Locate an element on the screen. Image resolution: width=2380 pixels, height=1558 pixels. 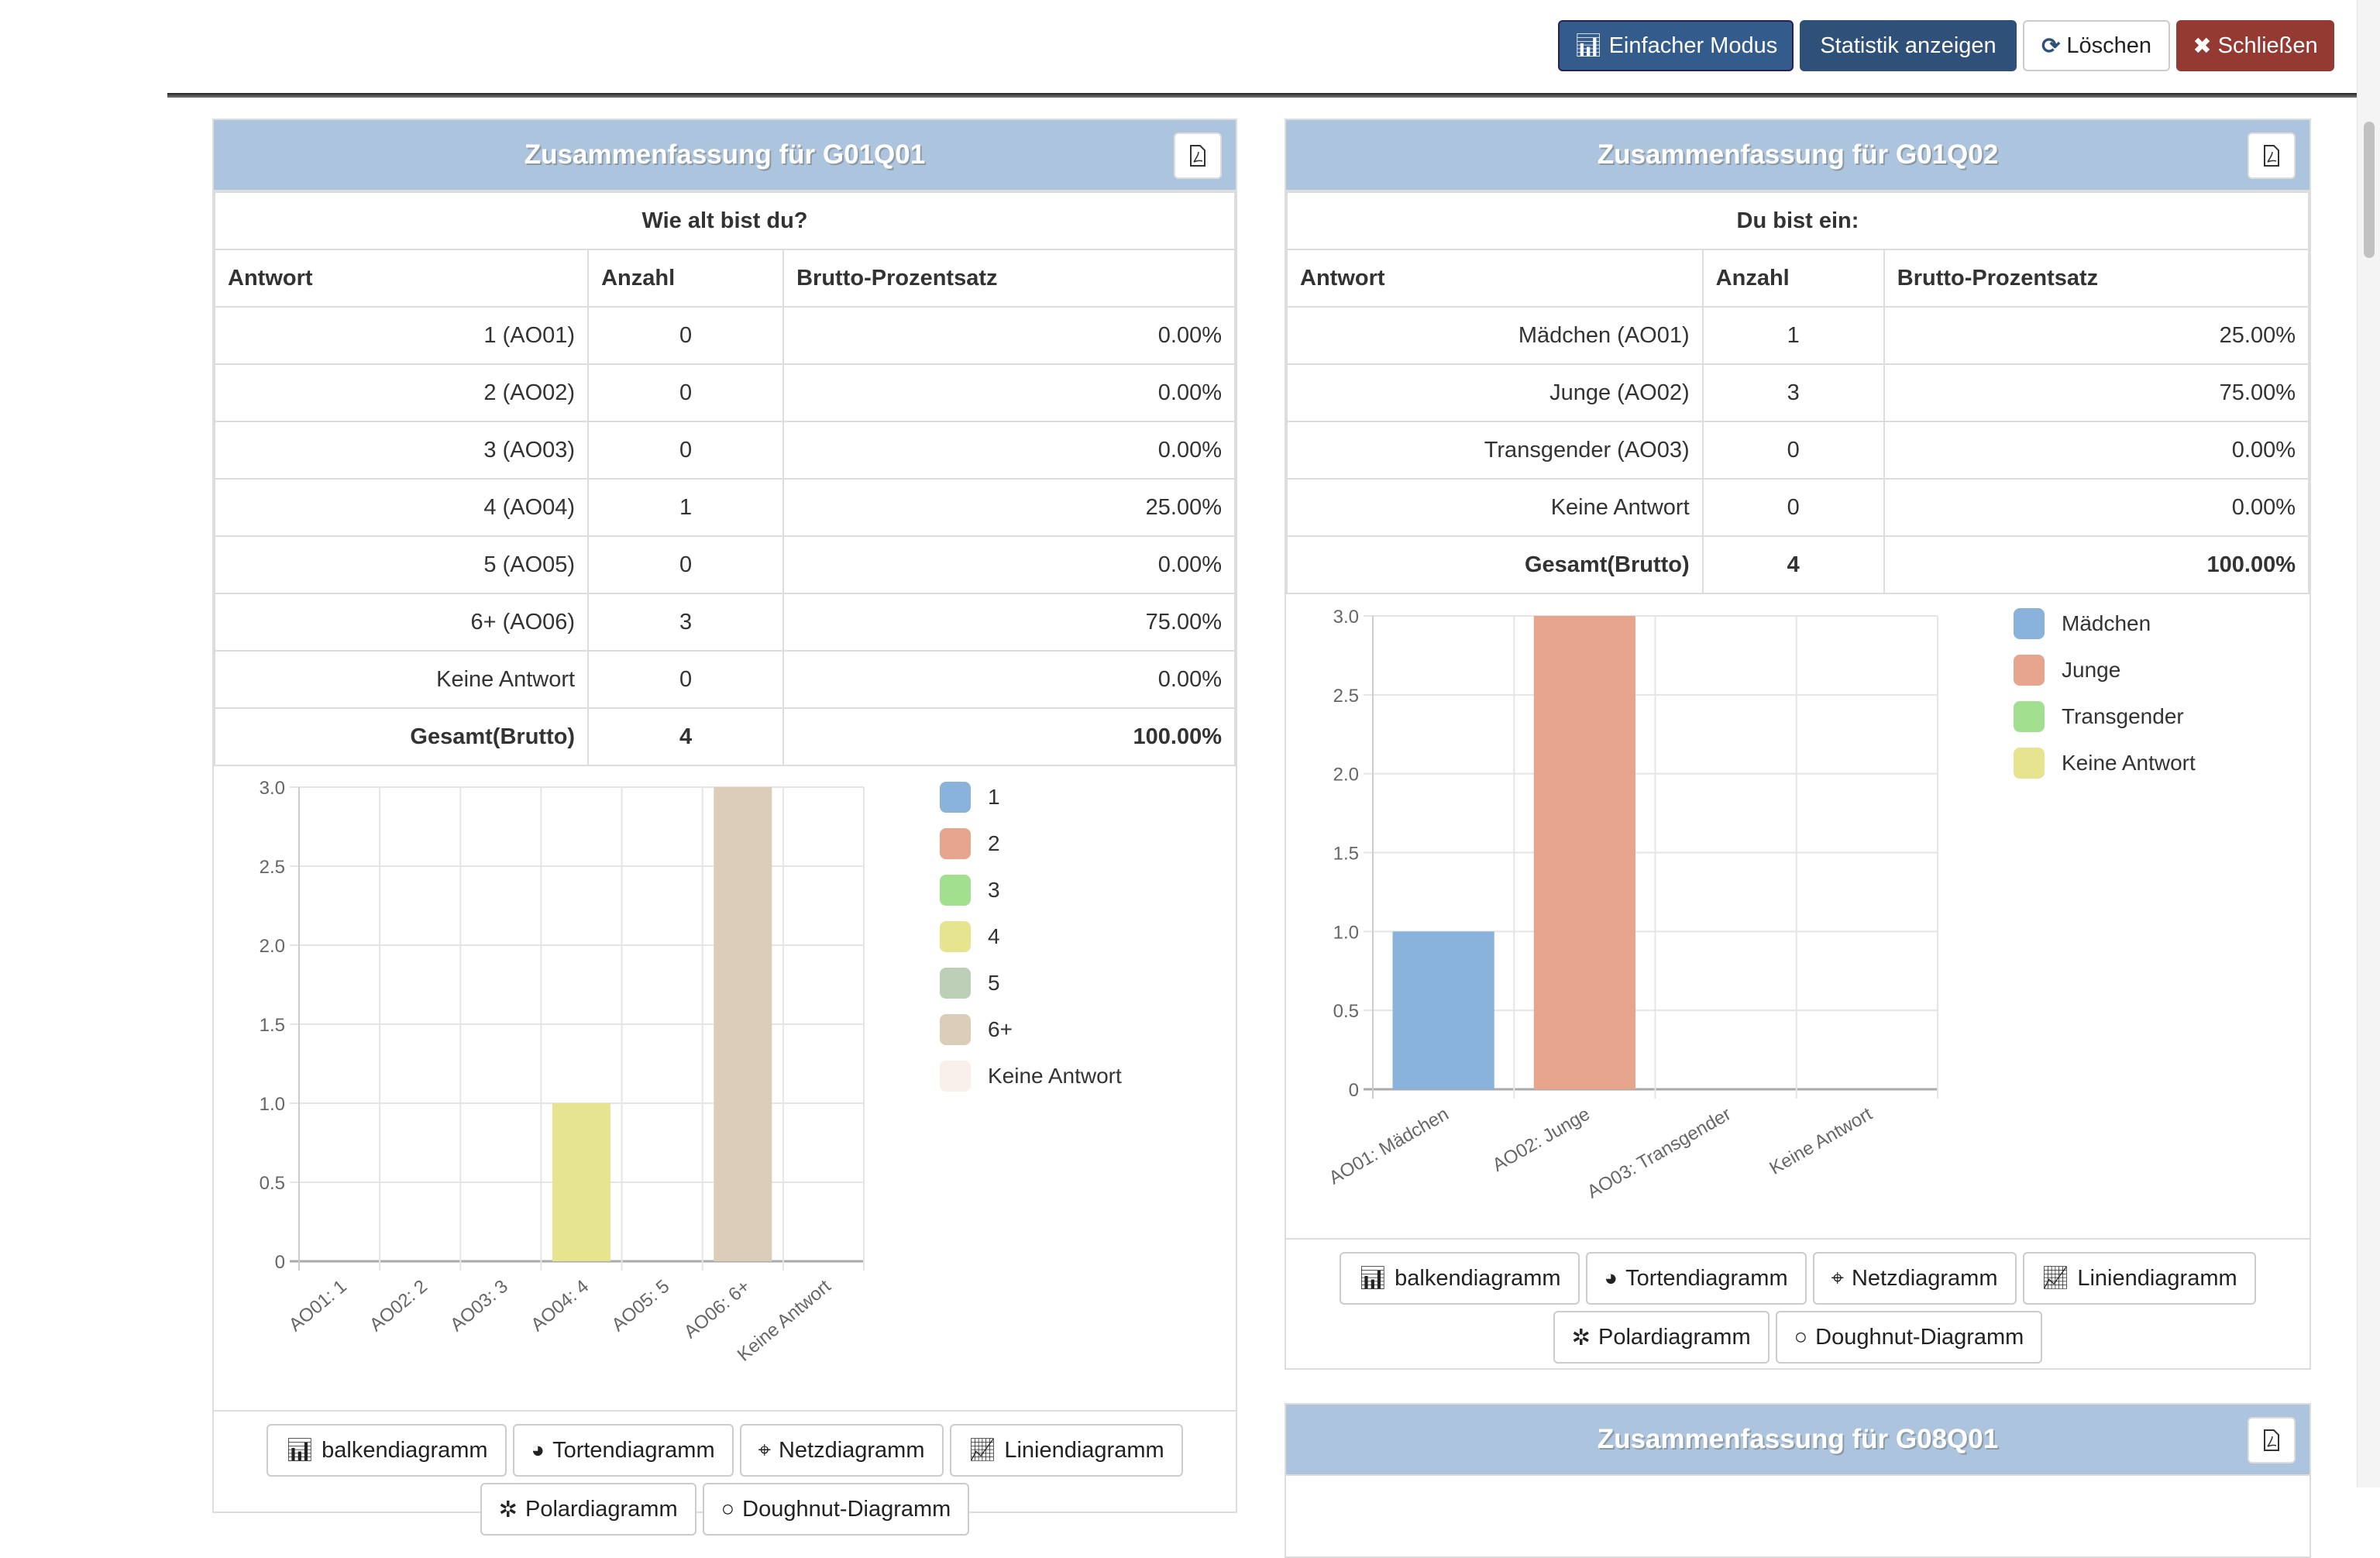
legend-label: 1 is located at coordinates (994, 797).